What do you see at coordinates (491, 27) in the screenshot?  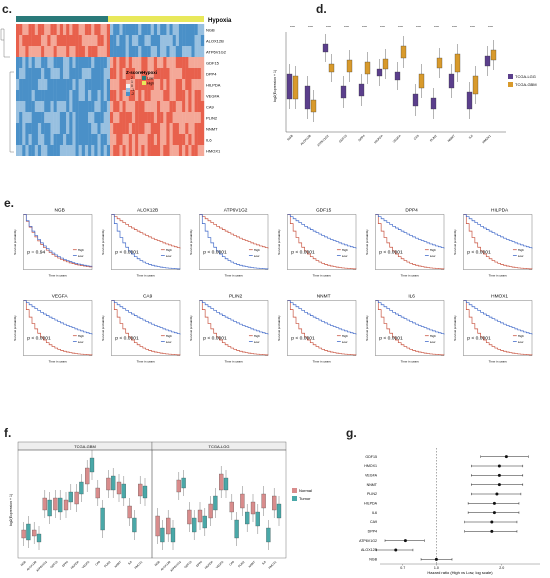 I see `significance-mark: ****` at bounding box center [491, 27].